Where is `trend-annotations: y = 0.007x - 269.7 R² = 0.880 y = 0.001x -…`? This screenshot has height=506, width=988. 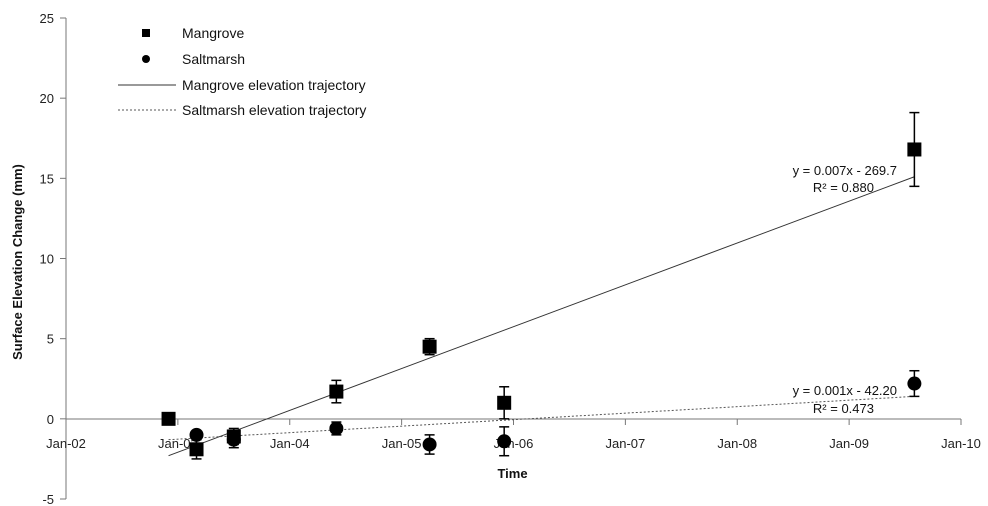 trend-annotations: y = 0.007x - 269.7 R² = 0.880 y = 0.001x -… is located at coordinates (845, 289).